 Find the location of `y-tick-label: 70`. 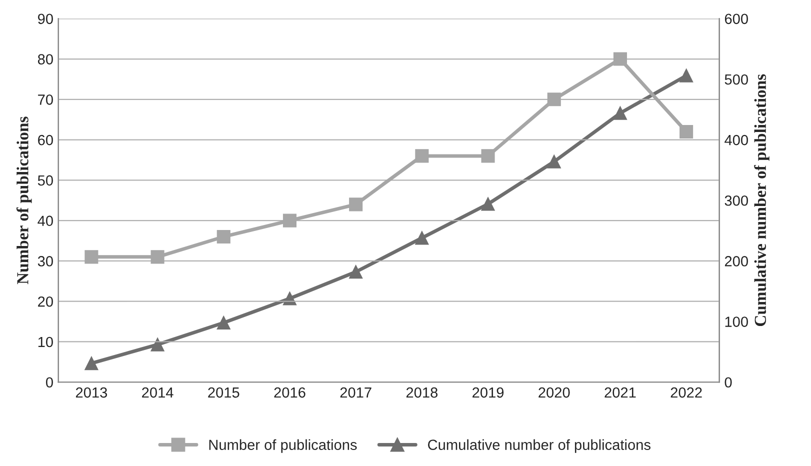

y-tick-label: 70 is located at coordinates (45, 99).